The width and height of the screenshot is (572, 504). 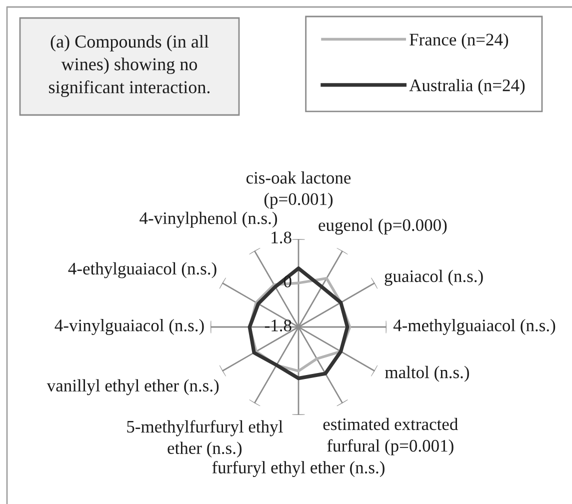 I want to click on y-tick-label: 0, so click(x=288, y=282).